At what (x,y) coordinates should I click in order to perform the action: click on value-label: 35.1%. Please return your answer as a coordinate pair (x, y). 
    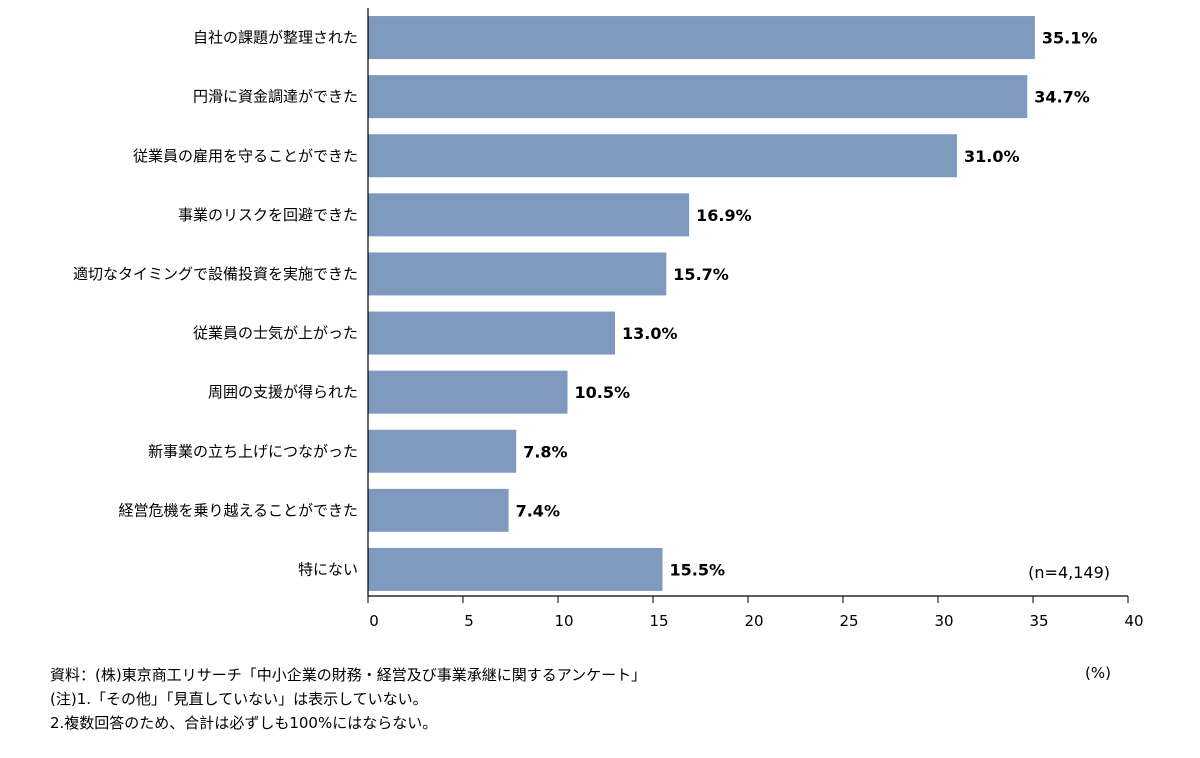
    Looking at the image, I should click on (1070, 38).